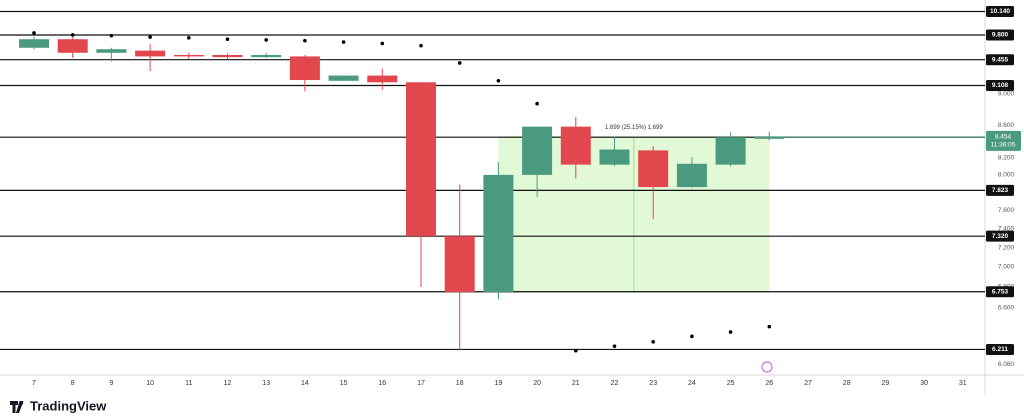  I want to click on x-tick-label: 10, so click(150, 383).